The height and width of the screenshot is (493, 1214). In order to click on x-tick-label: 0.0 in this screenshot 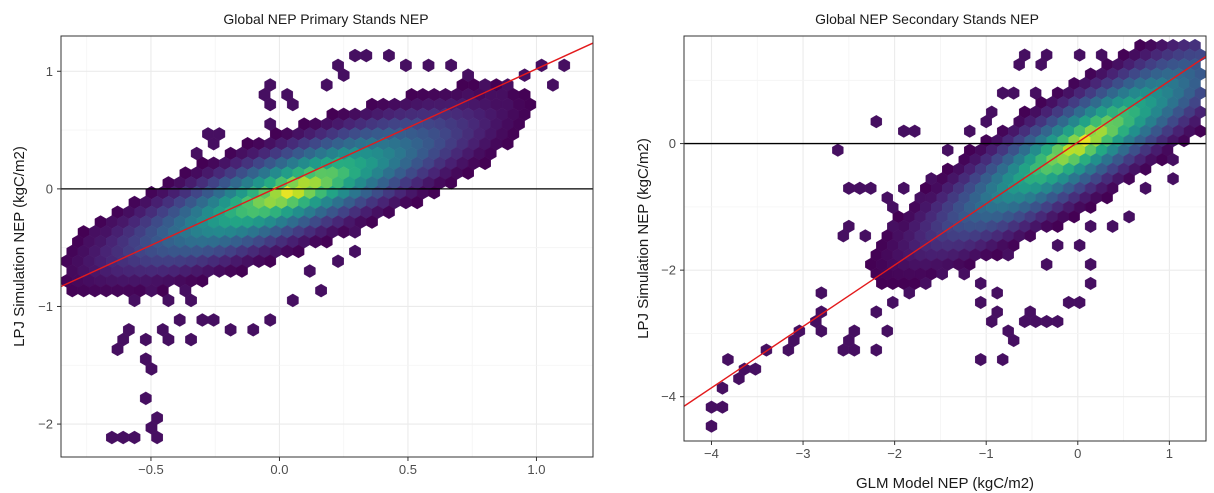, I will do `click(279, 469)`.